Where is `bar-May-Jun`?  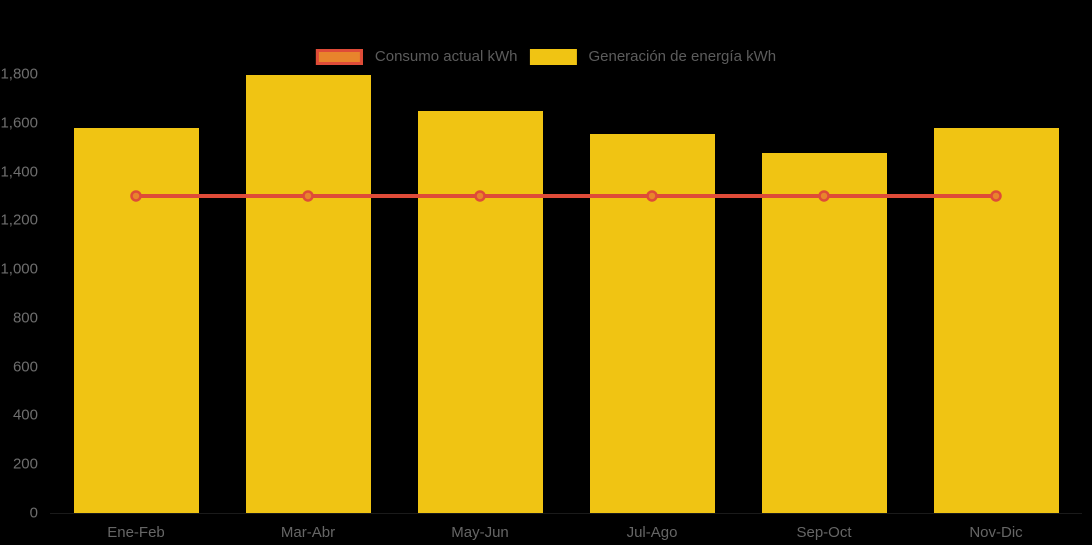 bar-May-Jun is located at coordinates (480, 311).